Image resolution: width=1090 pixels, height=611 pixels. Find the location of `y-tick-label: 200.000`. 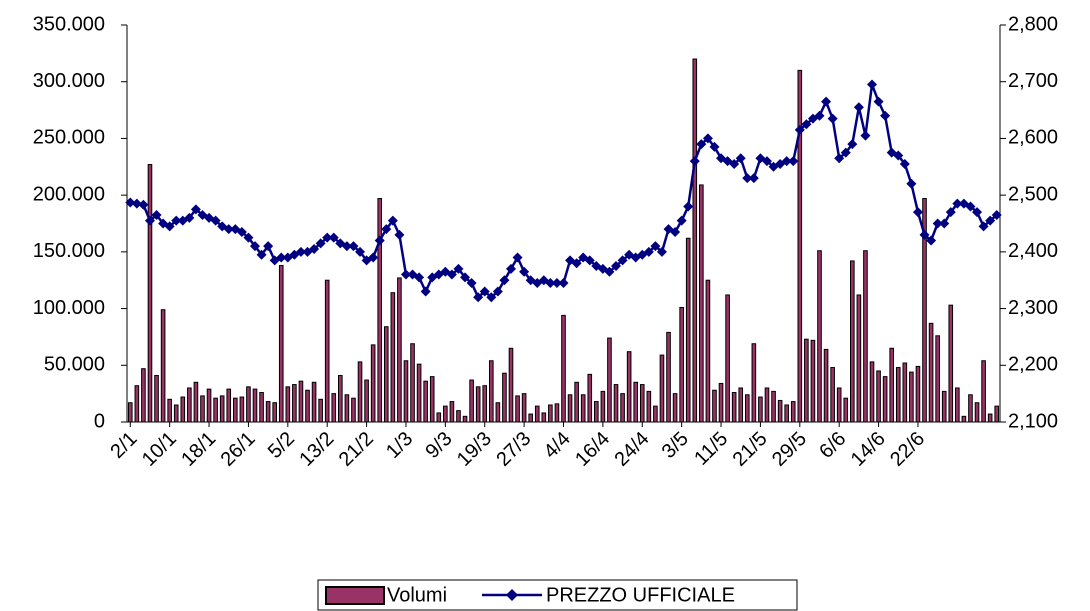

y-tick-label: 200.000 is located at coordinates (69, 194).